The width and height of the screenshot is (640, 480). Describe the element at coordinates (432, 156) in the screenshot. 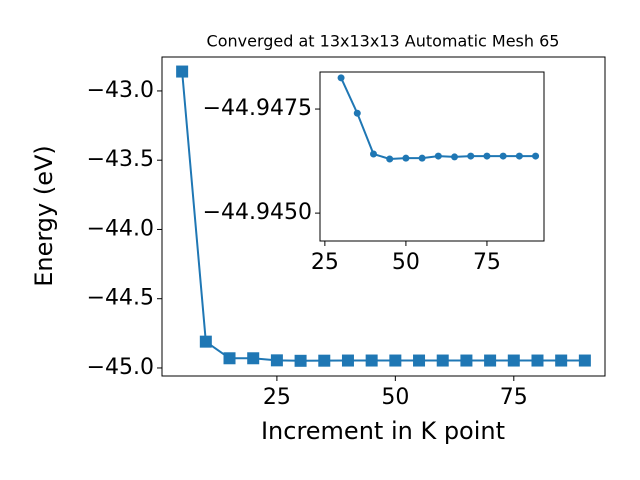

I see `axes-frame` at that location.